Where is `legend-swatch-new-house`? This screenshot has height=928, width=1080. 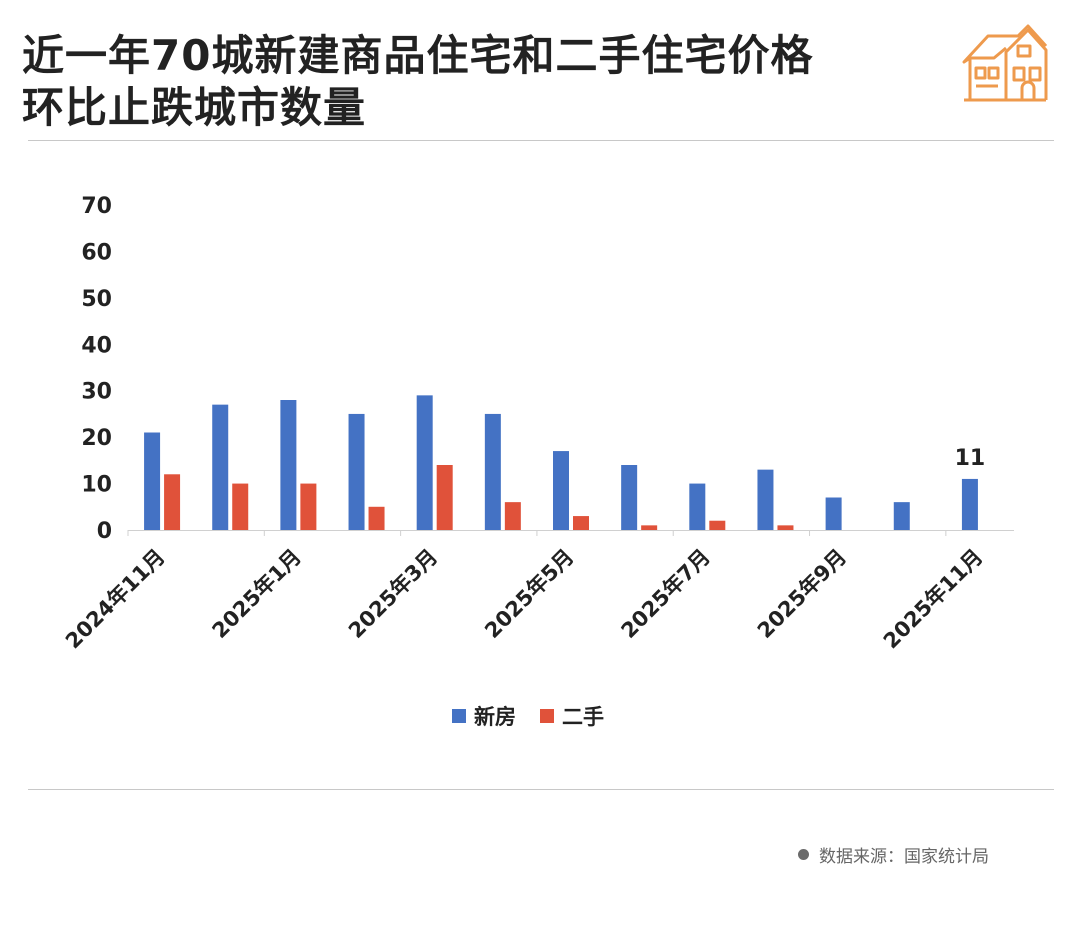
legend-swatch-new-house is located at coordinates (459, 716).